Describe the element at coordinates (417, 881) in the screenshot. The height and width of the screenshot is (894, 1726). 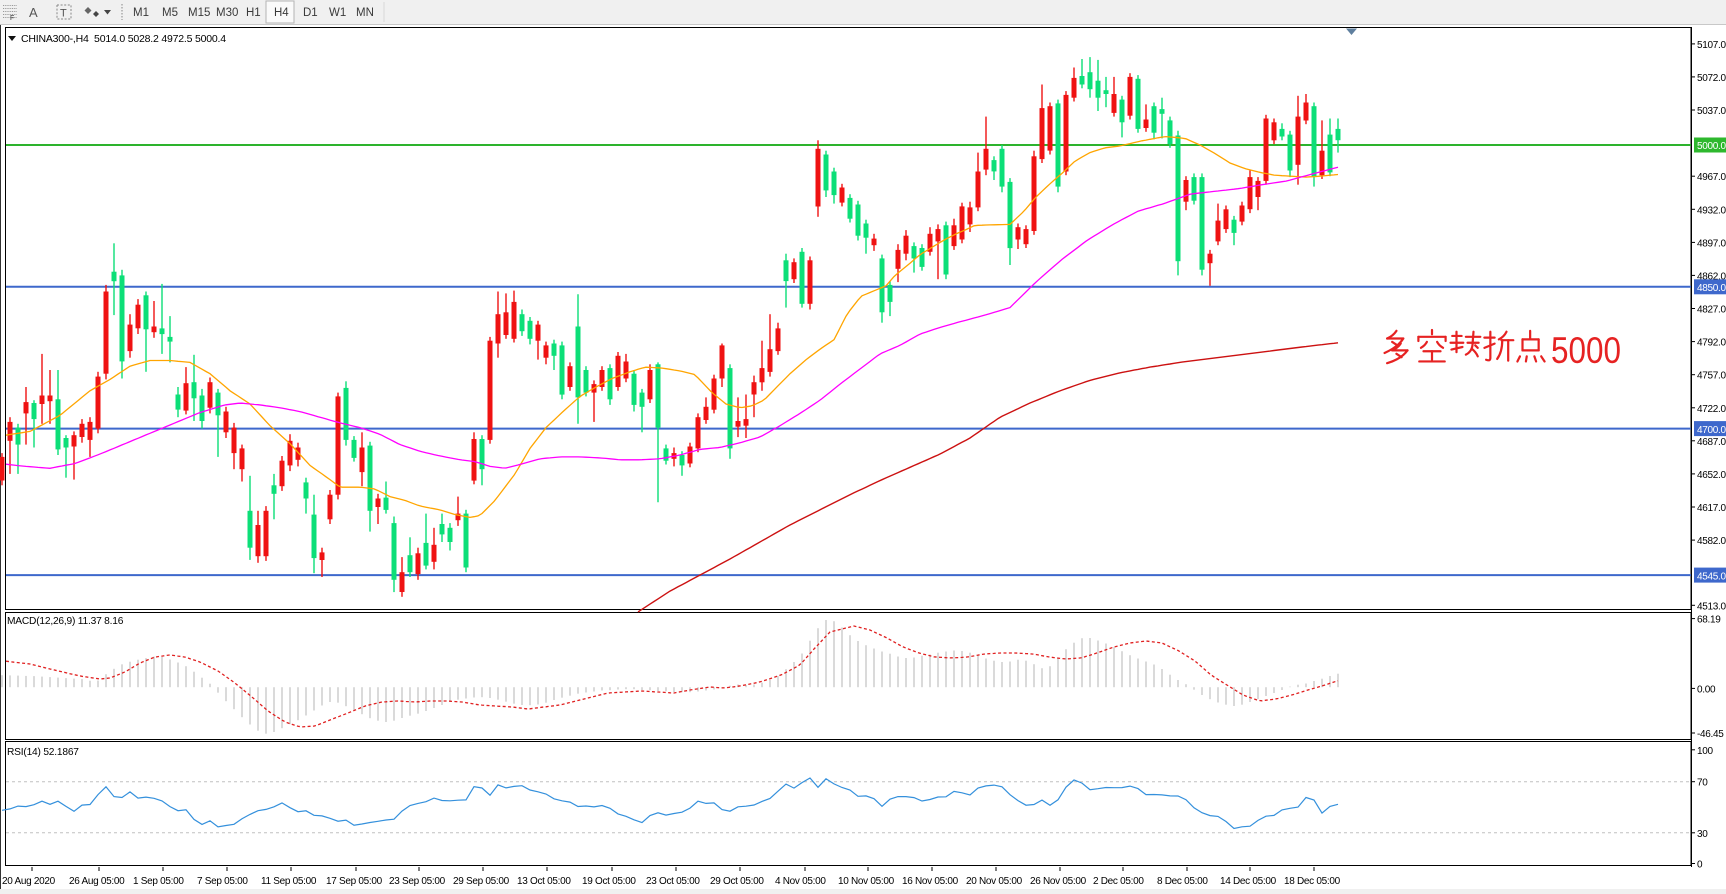
I see `svg-text: 23 Sep 05:00` at that location.